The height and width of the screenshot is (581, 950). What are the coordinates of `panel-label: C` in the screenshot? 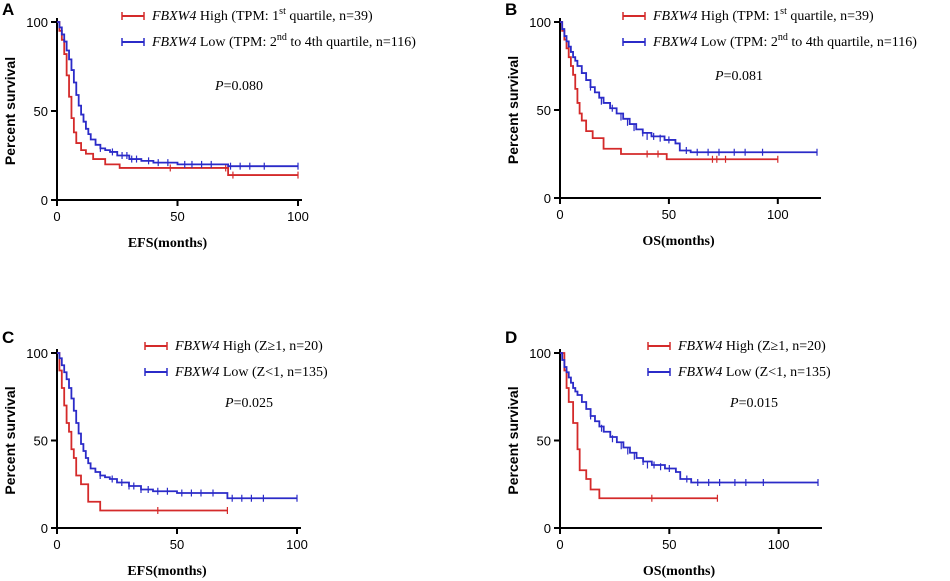 It's located at (8, 337).